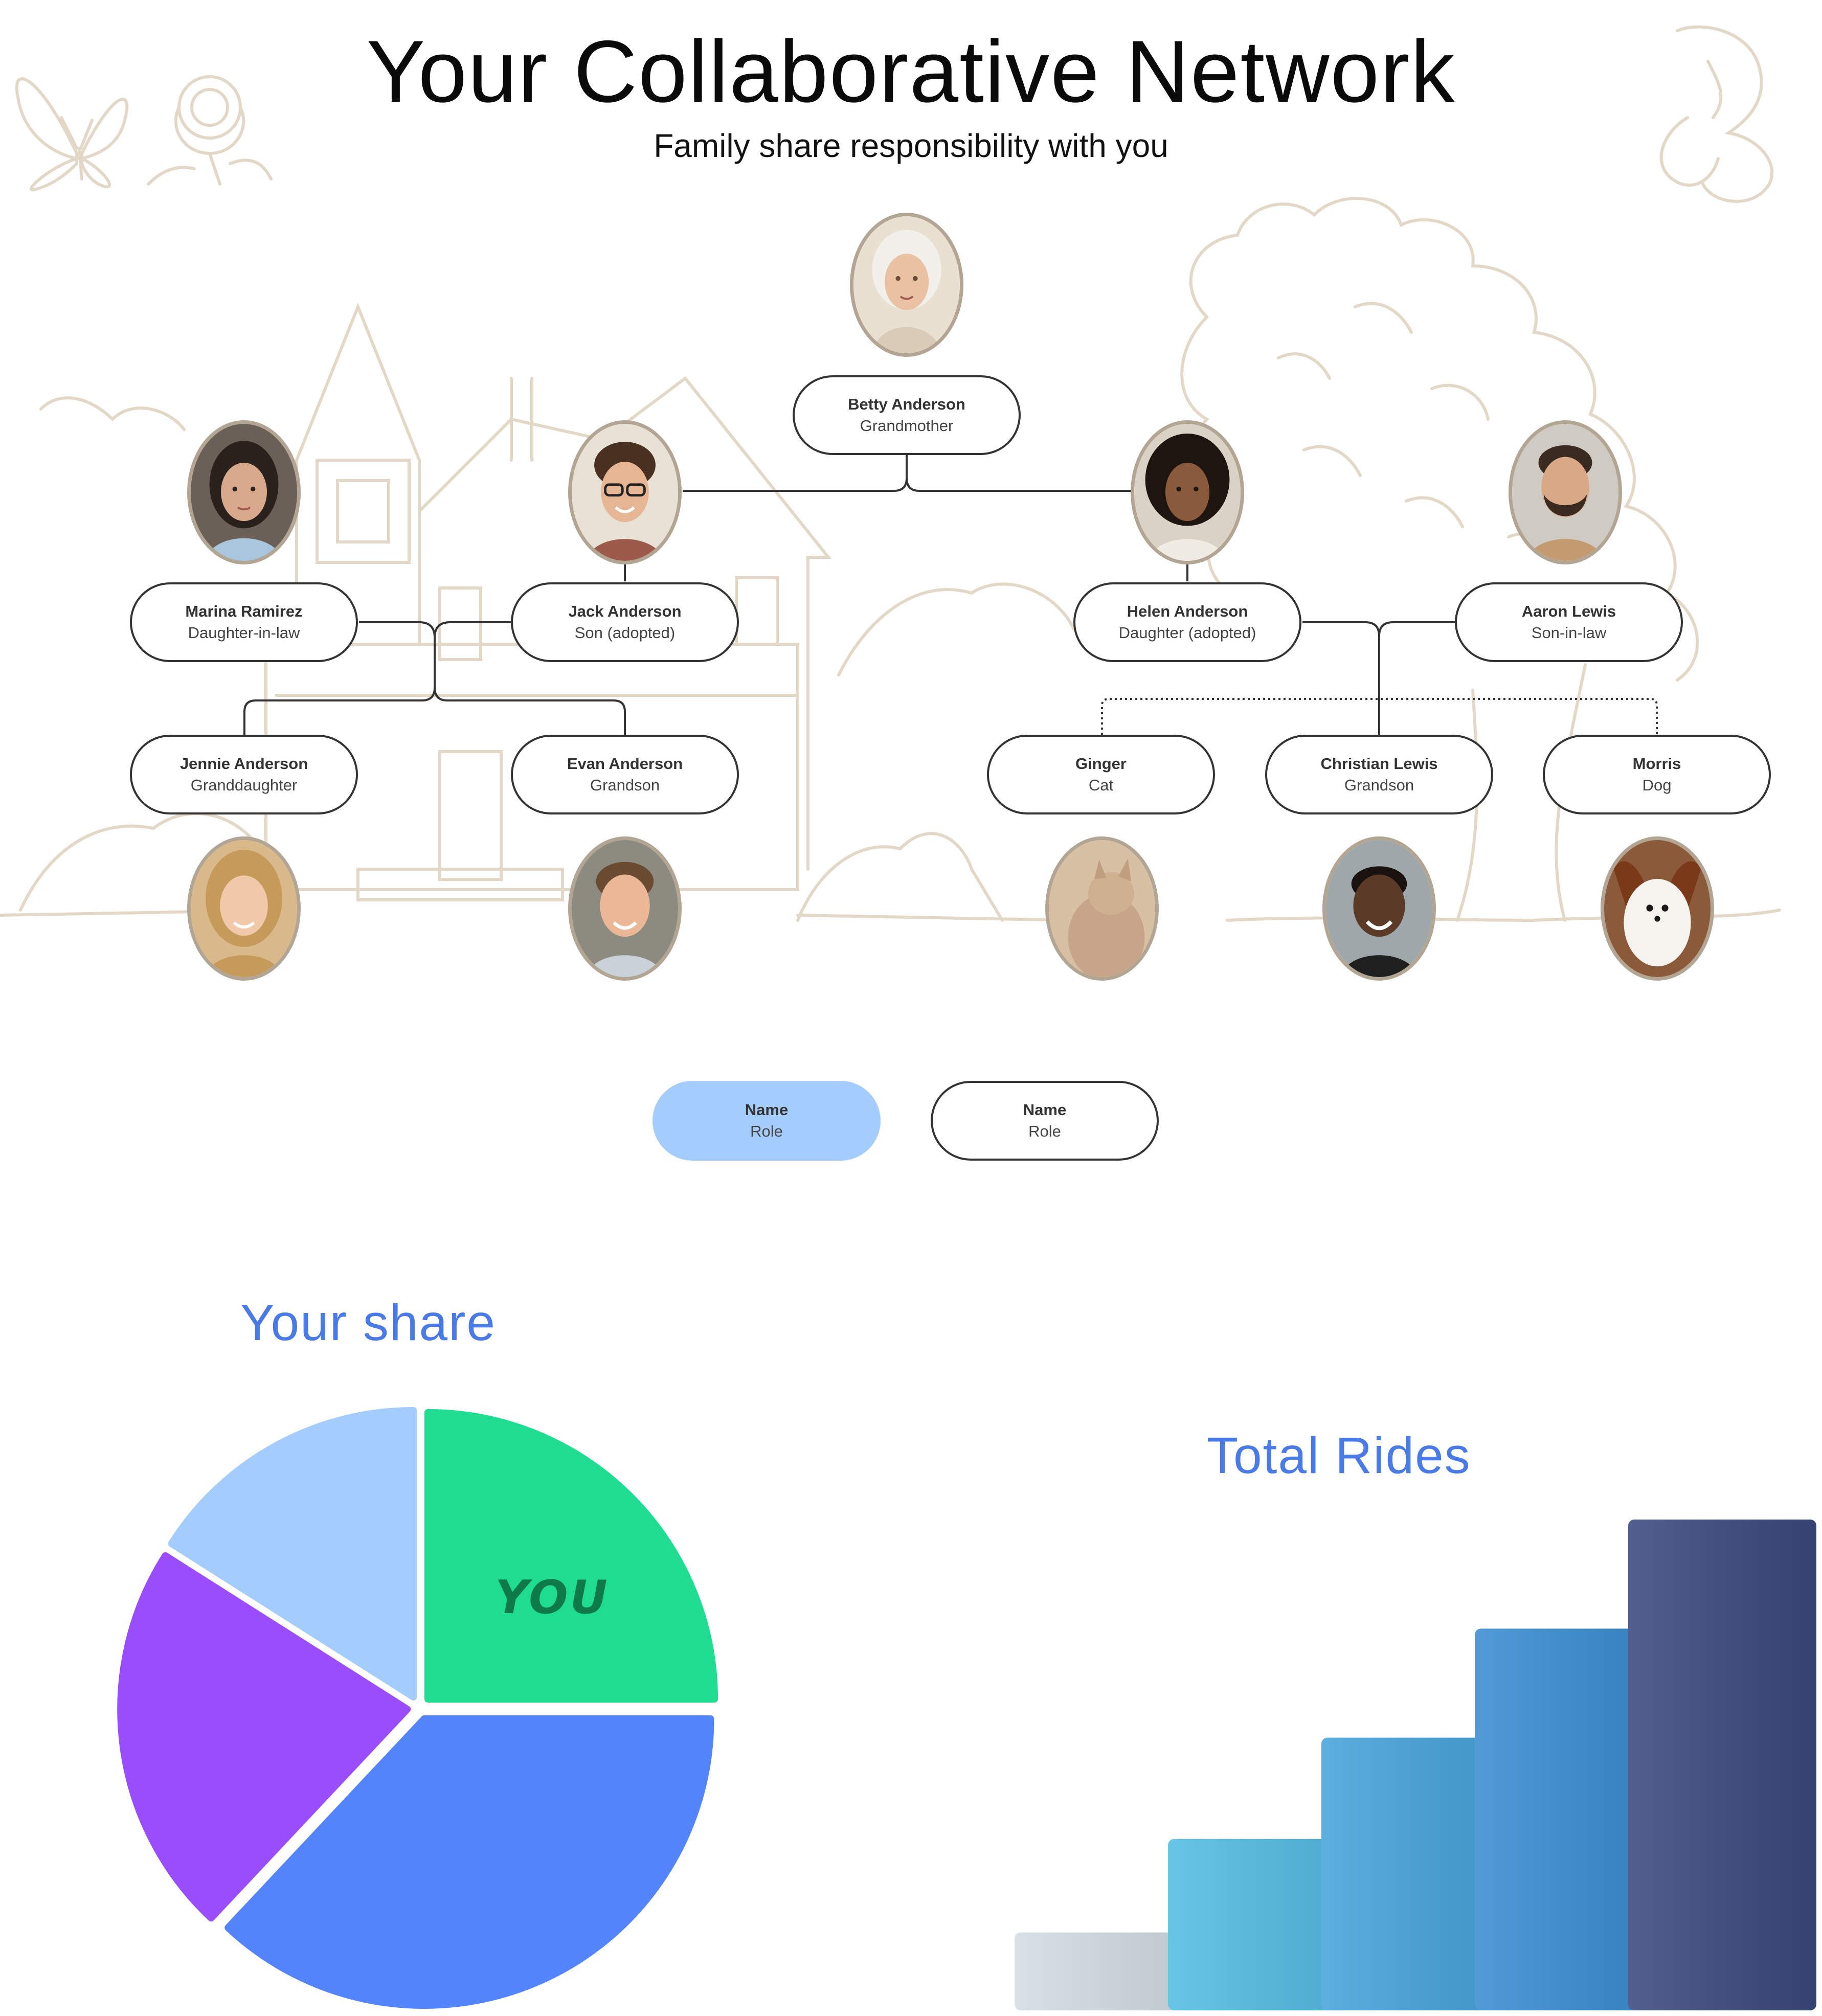  What do you see at coordinates (911, 71) in the screenshot?
I see `page-title: Your Collaborative Network` at bounding box center [911, 71].